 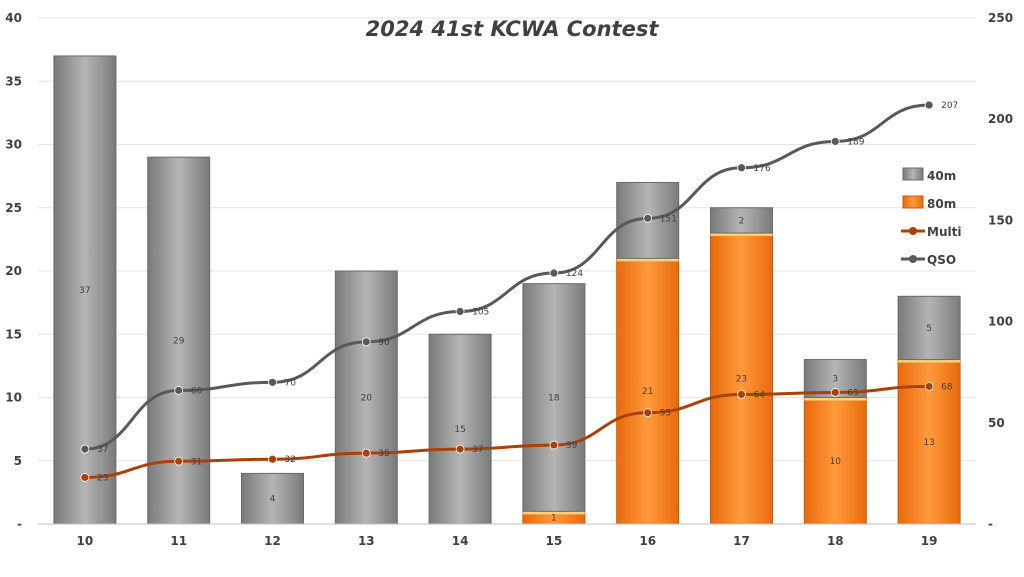 What do you see at coordinates (913, 202) in the screenshot?
I see `legend-swatch-80m` at bounding box center [913, 202].